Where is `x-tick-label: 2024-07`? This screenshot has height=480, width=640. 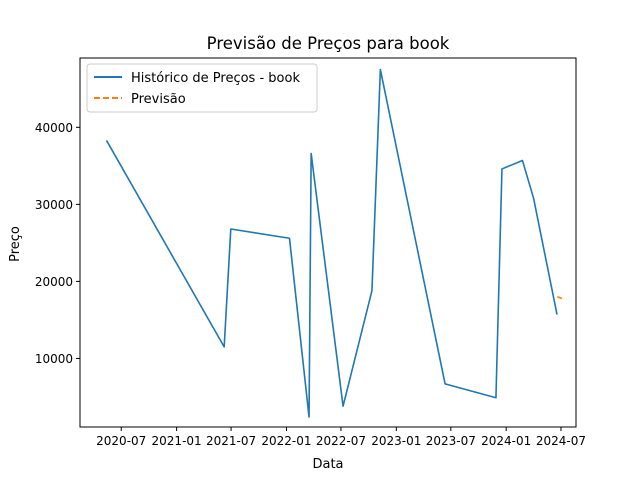 x-tick-label: 2024-07 is located at coordinates (561, 441).